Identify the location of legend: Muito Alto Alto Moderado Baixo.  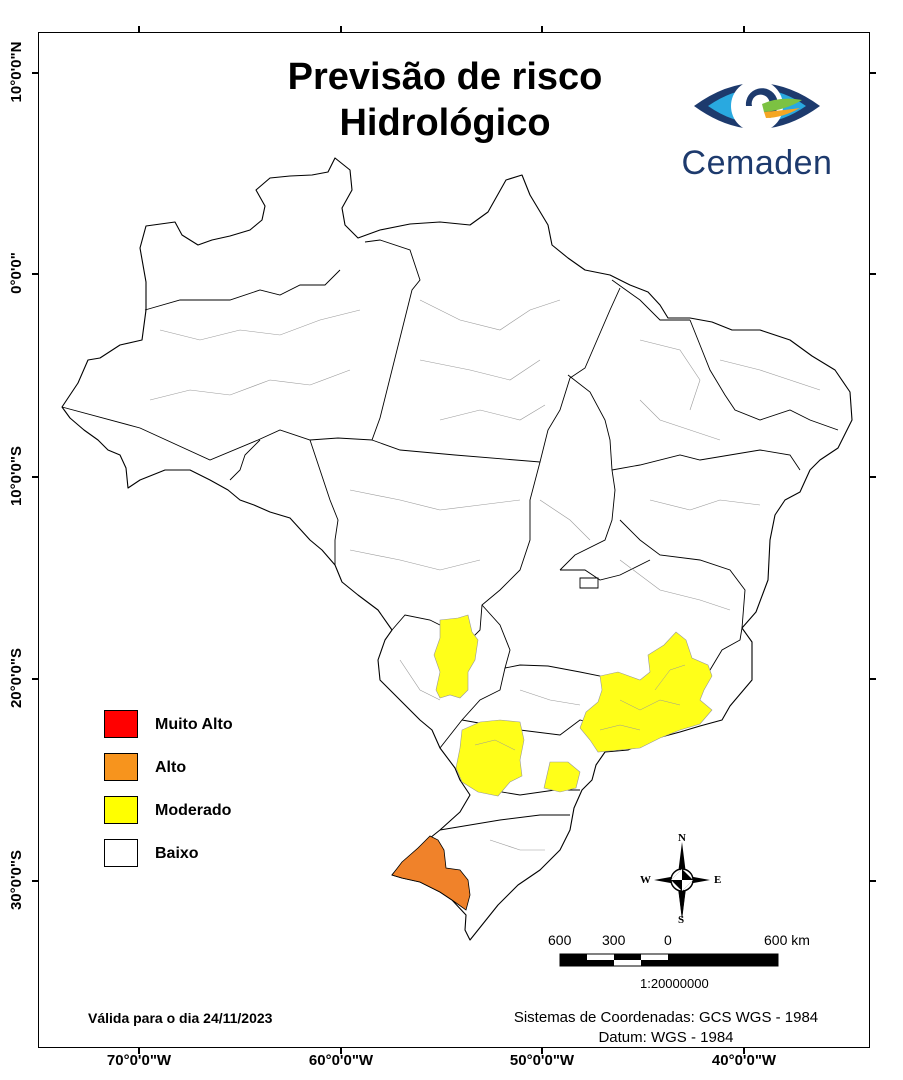
(194, 796).